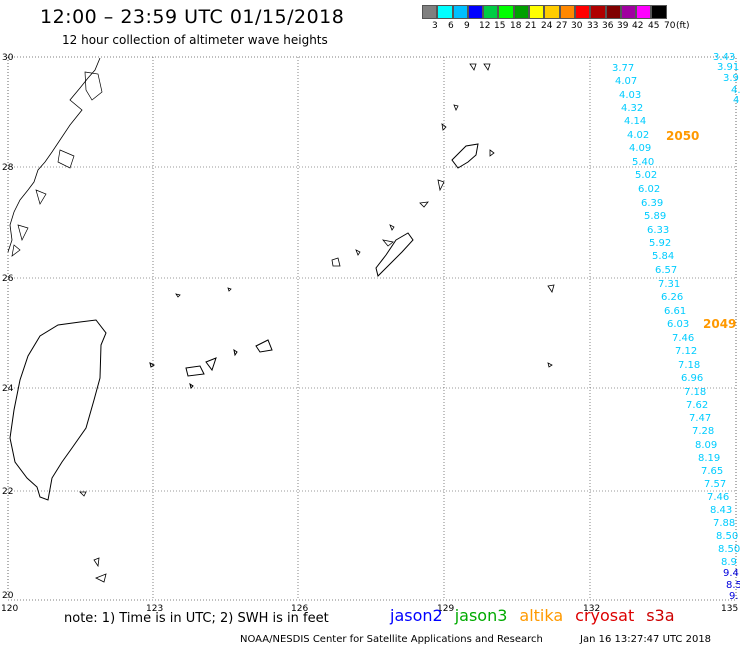 The width and height of the screenshot is (740, 650). Describe the element at coordinates (706, 445) in the screenshot. I see `wave-height-value: 8.09` at that location.